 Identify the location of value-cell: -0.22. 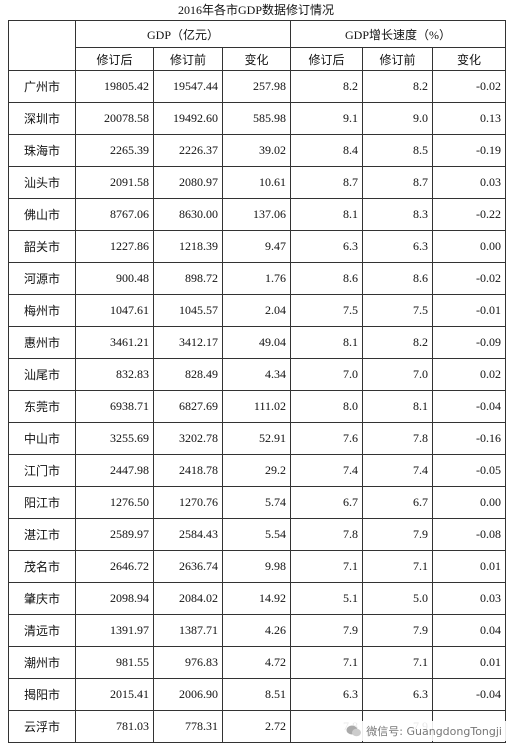
(469, 214).